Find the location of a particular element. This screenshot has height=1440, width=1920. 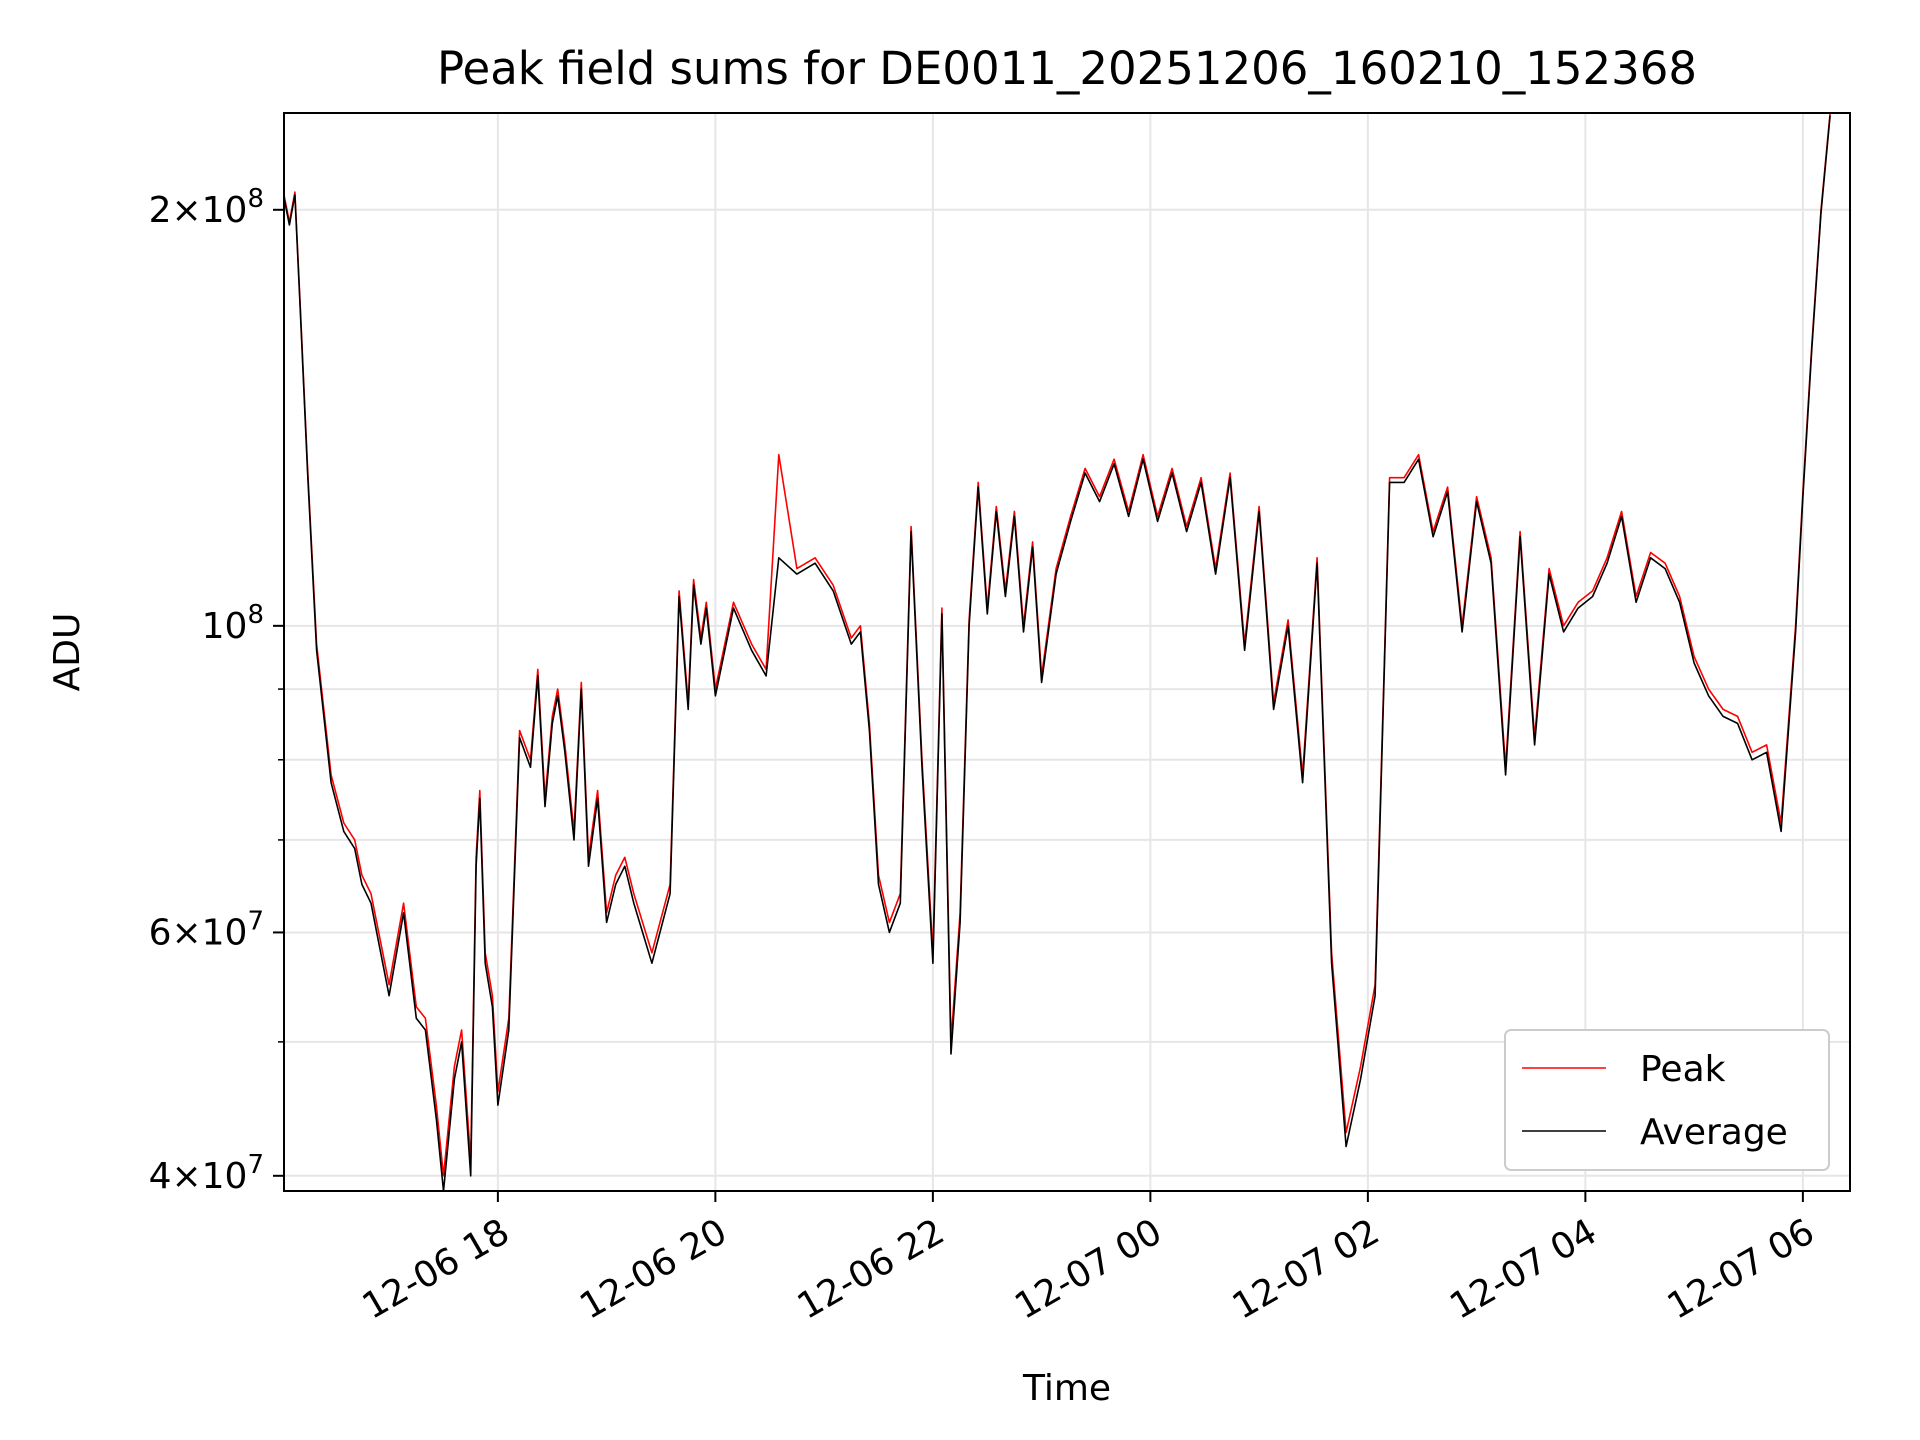

legend: Peak Average is located at coordinates (1667, 1100).